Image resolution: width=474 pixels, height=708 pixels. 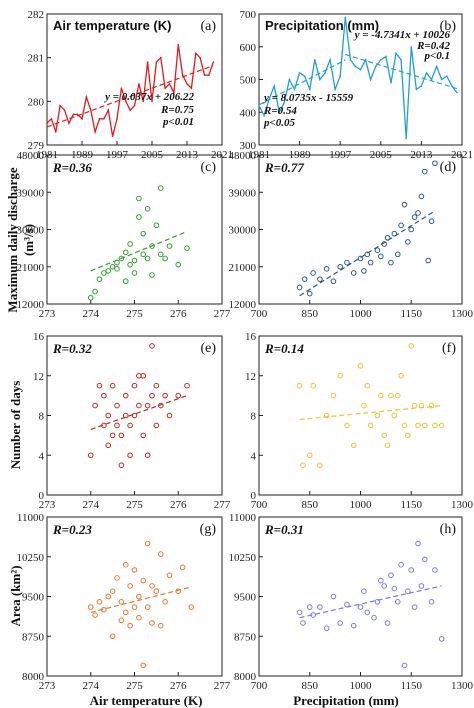 What do you see at coordinates (112, 25) in the screenshot?
I see `panel-title: Air temperature (K)` at bounding box center [112, 25].